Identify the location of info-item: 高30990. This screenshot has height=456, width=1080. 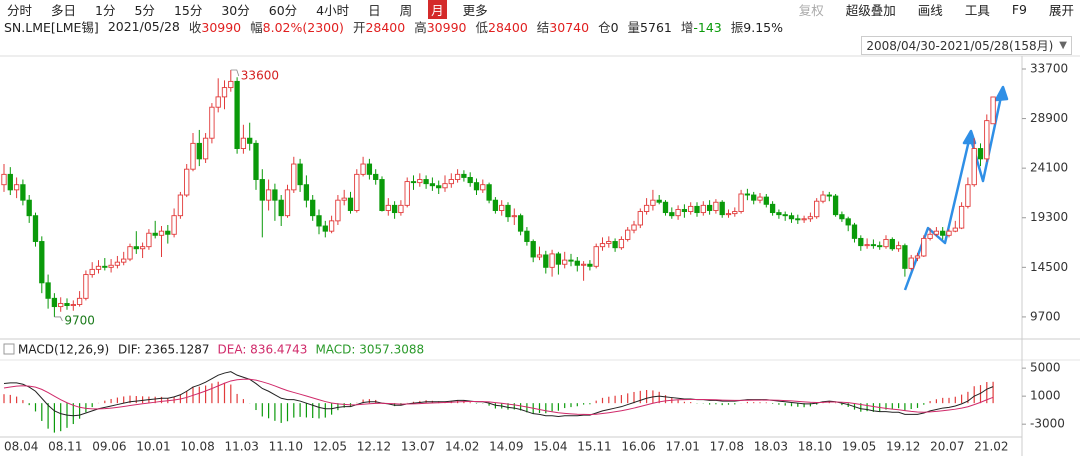
(440, 26).